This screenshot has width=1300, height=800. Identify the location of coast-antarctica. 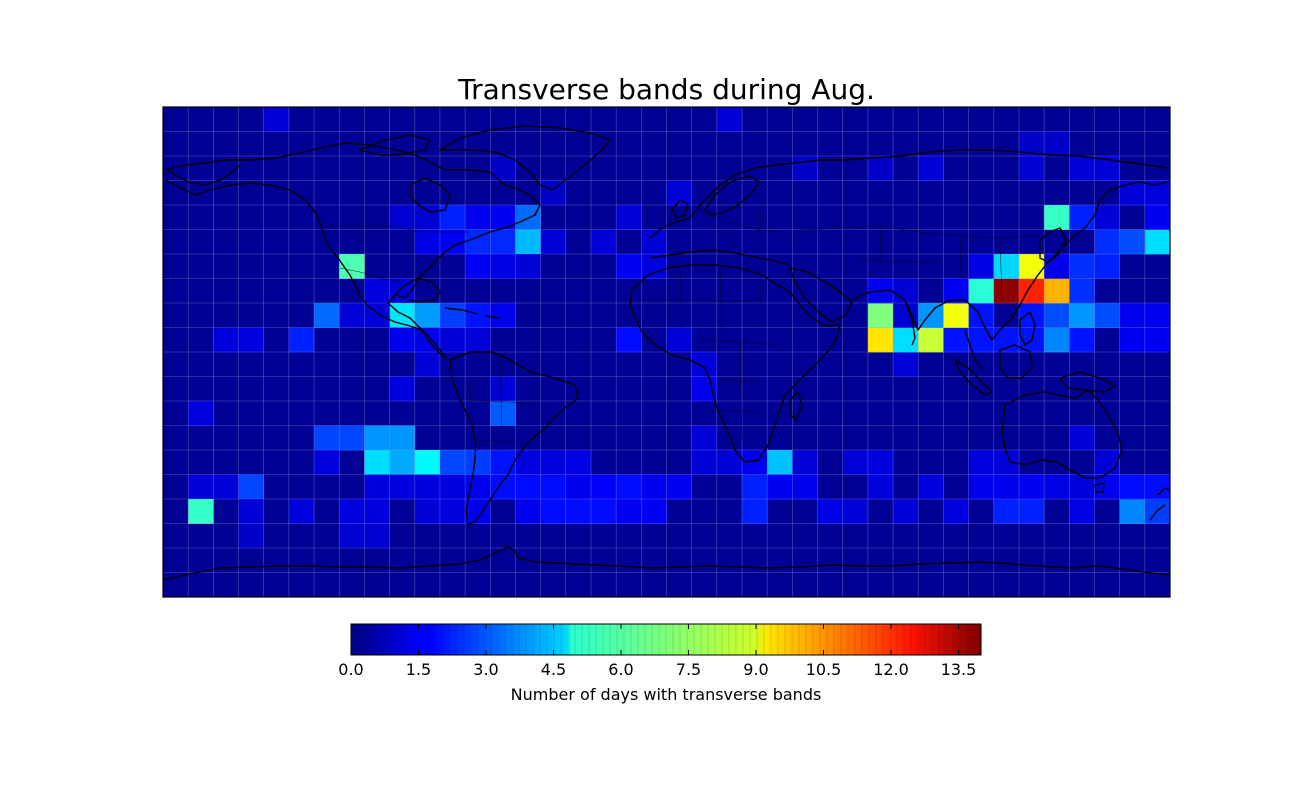
(666, 563).